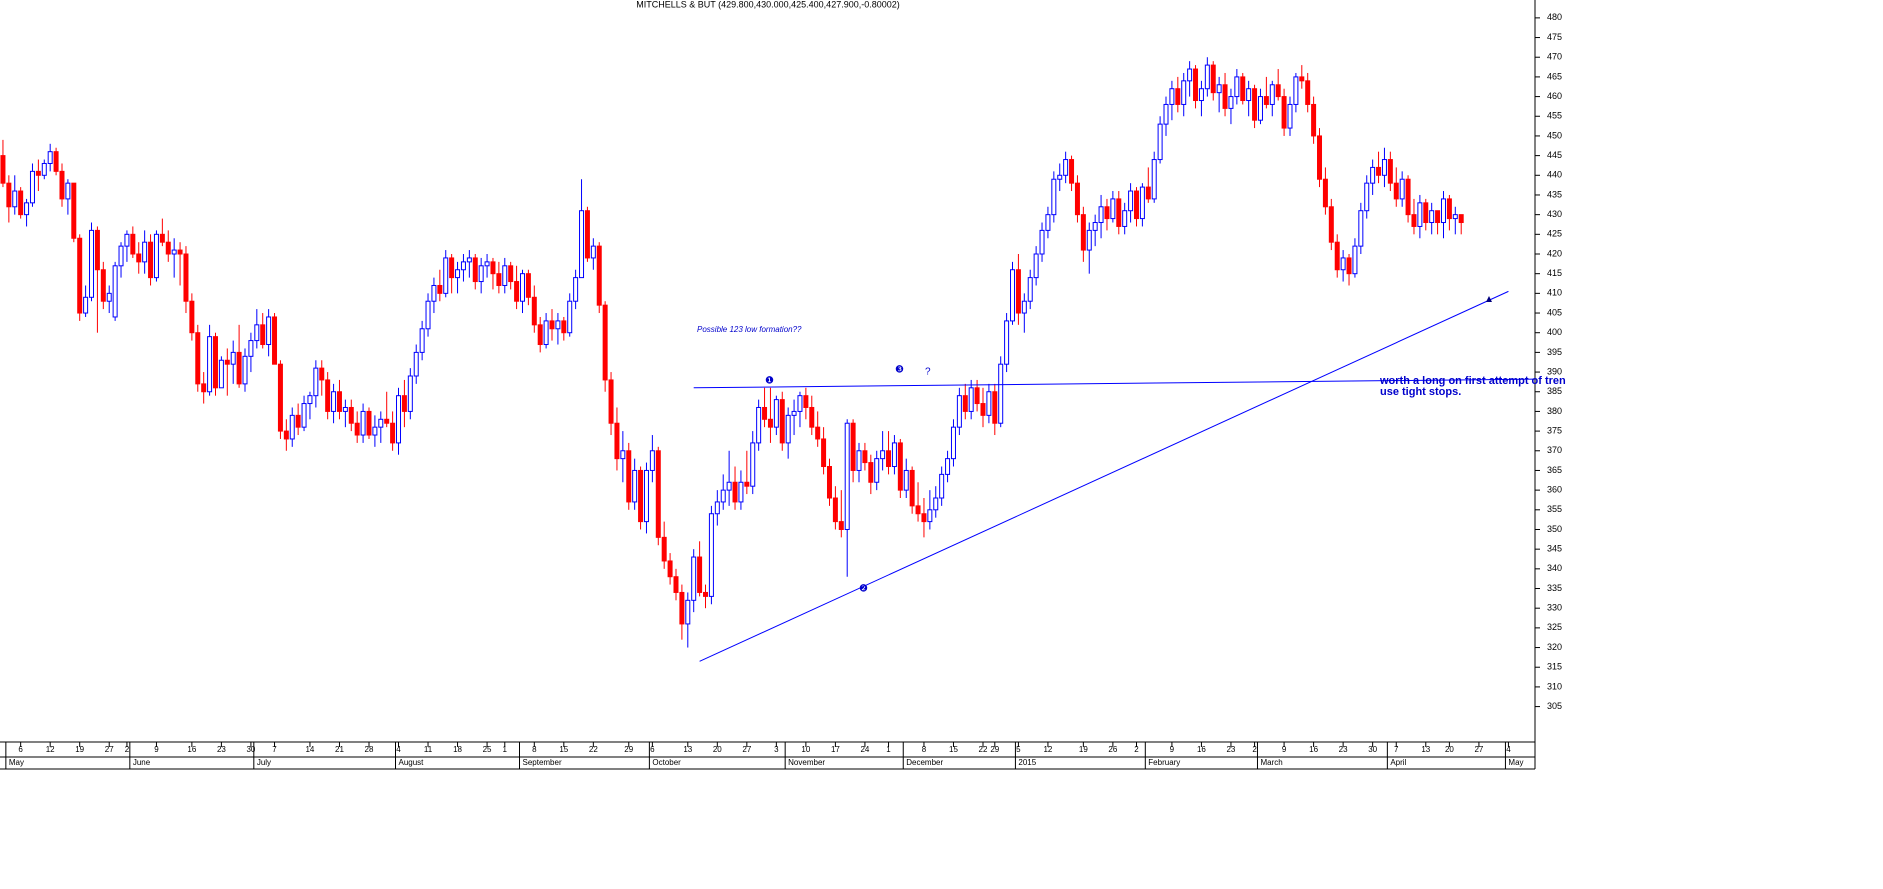  What do you see at coordinates (1554, 116) in the screenshot?
I see `y-tick-label: 455` at bounding box center [1554, 116].